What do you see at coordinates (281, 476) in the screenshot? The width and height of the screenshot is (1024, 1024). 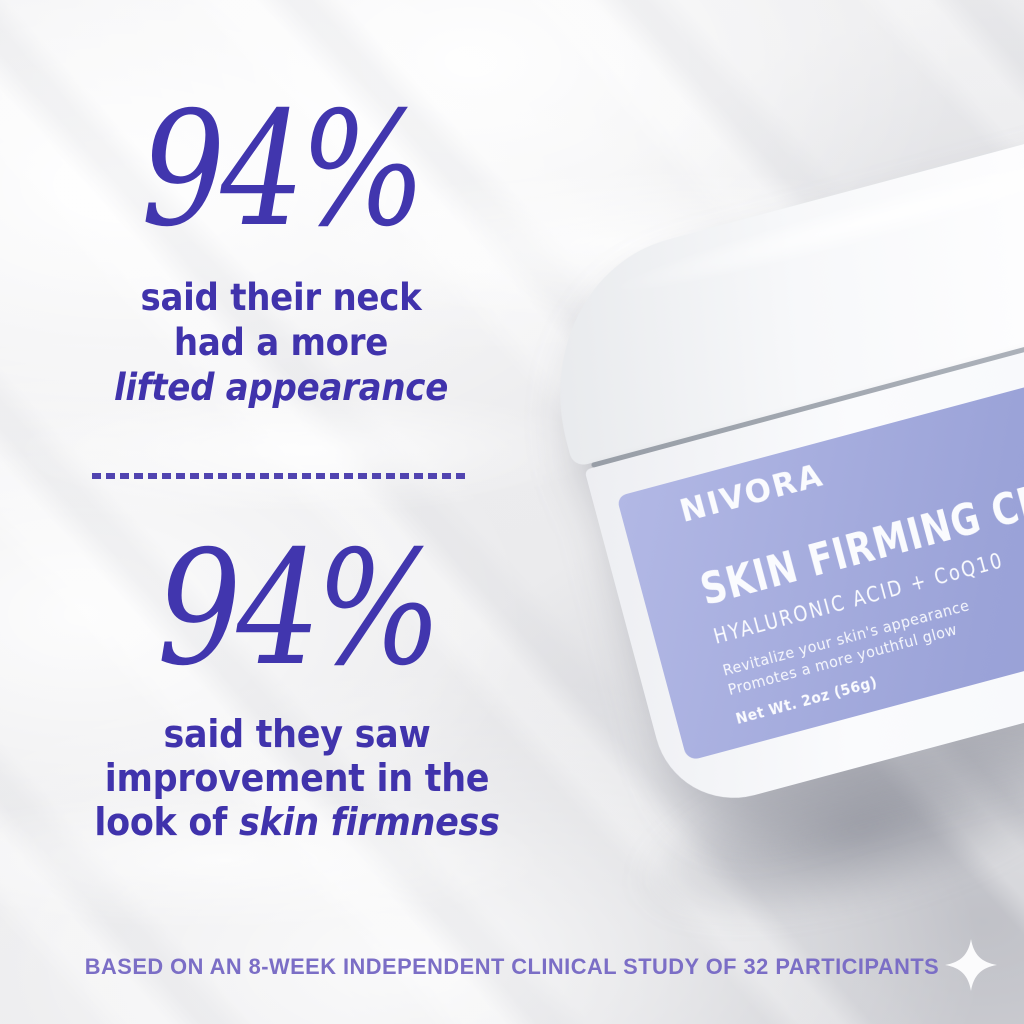 I see `dotted-divider` at bounding box center [281, 476].